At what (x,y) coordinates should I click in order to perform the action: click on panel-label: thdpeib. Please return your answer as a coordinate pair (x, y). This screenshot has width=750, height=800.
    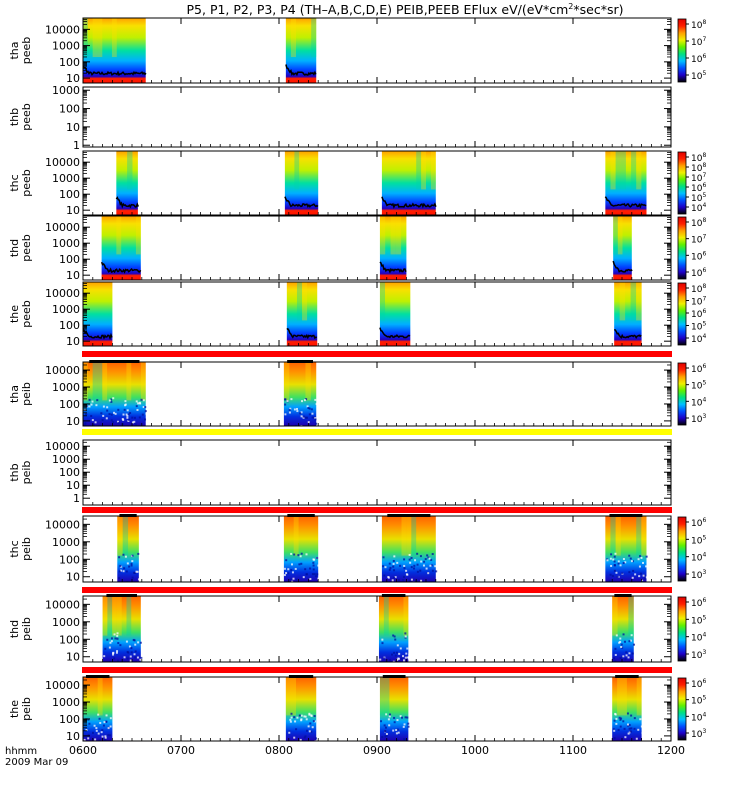
    Looking at the image, I should click on (20, 629).